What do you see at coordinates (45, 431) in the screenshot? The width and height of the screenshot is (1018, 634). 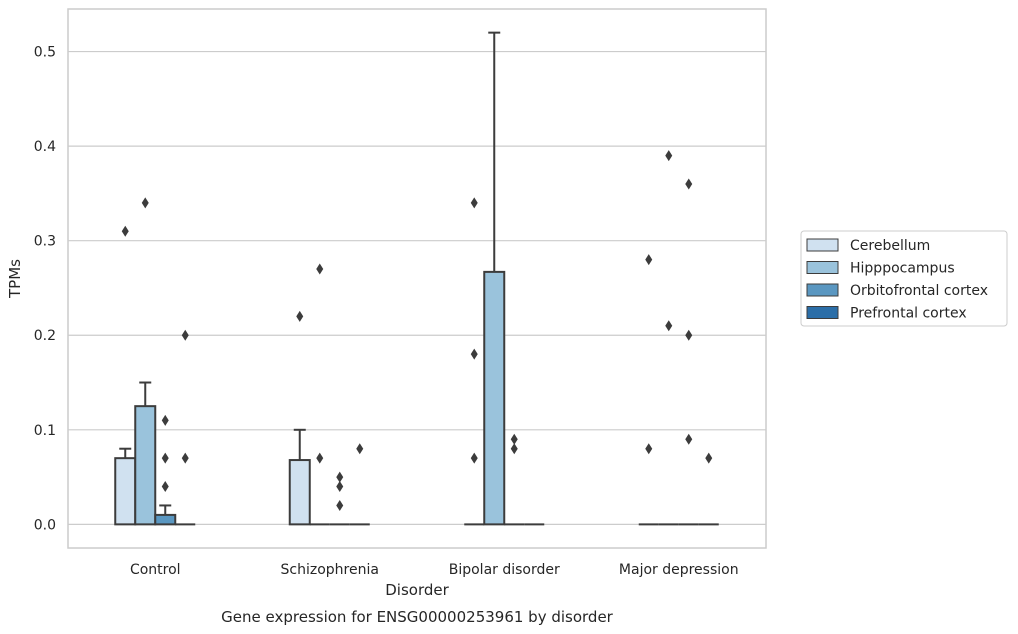 I see `y-tick-label: 0.1` at bounding box center [45, 431].